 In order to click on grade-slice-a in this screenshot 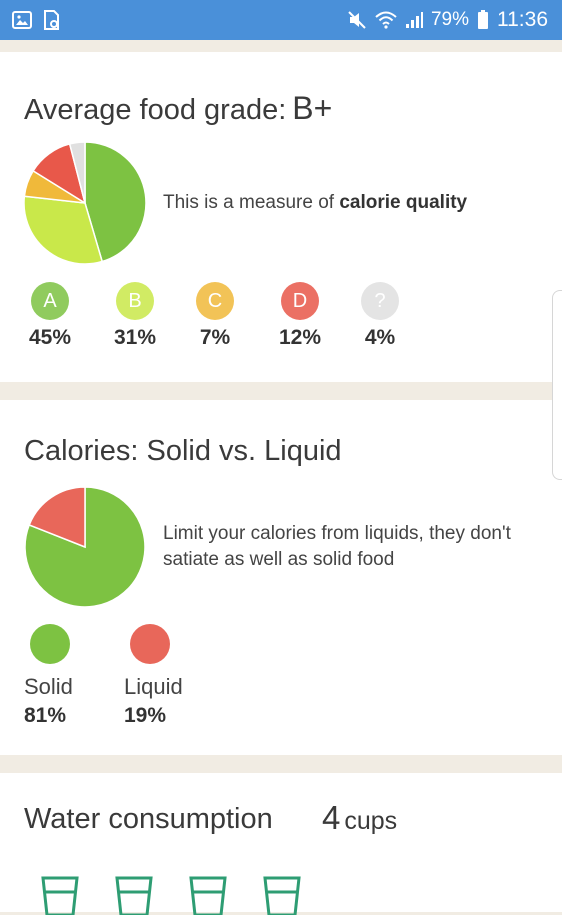, I will do `click(115, 202)`.